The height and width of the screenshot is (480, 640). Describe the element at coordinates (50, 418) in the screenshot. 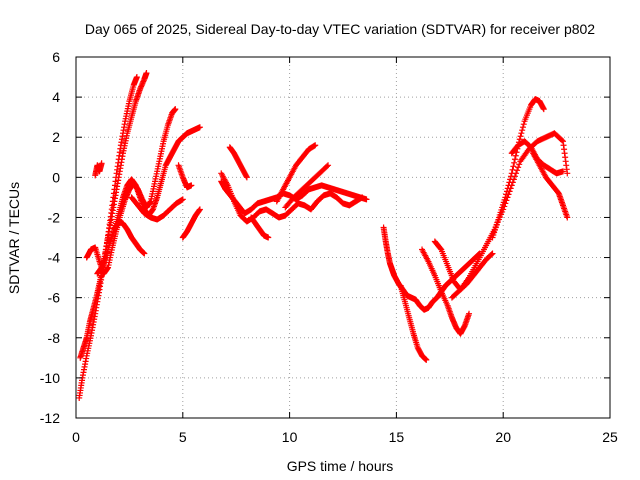

I see `y-tick-label: -12` at that location.